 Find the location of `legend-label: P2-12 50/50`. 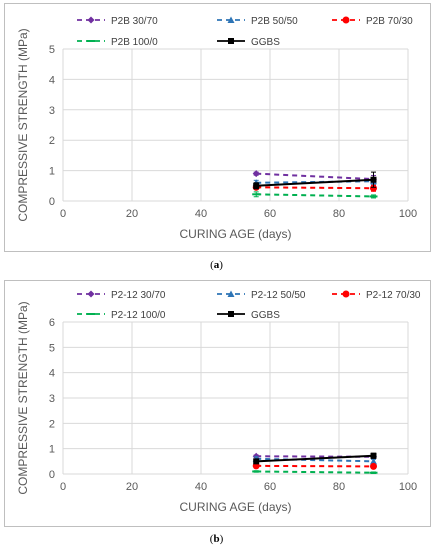

legend-label: P2-12 50/50 is located at coordinates (278, 295).